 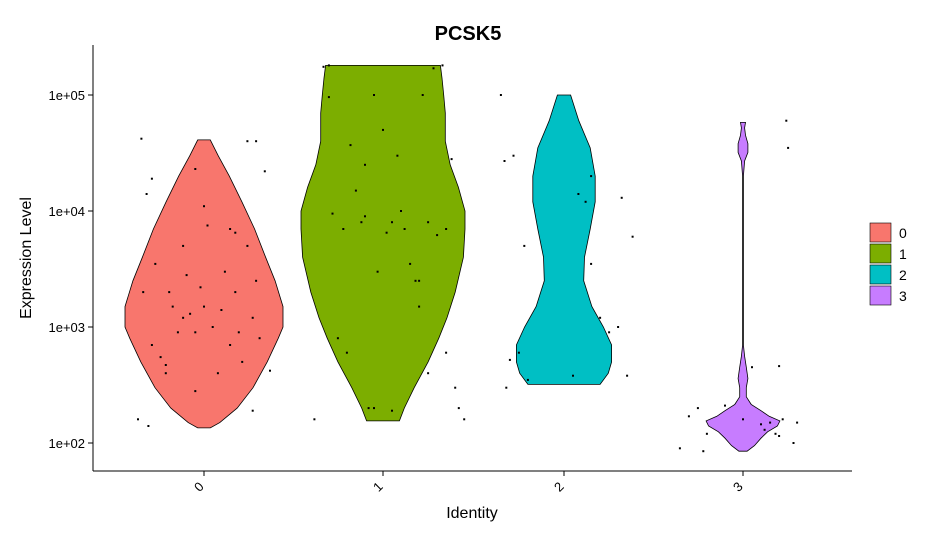 I want to click on y-axis-title: Expression Level, so click(x=26, y=258).